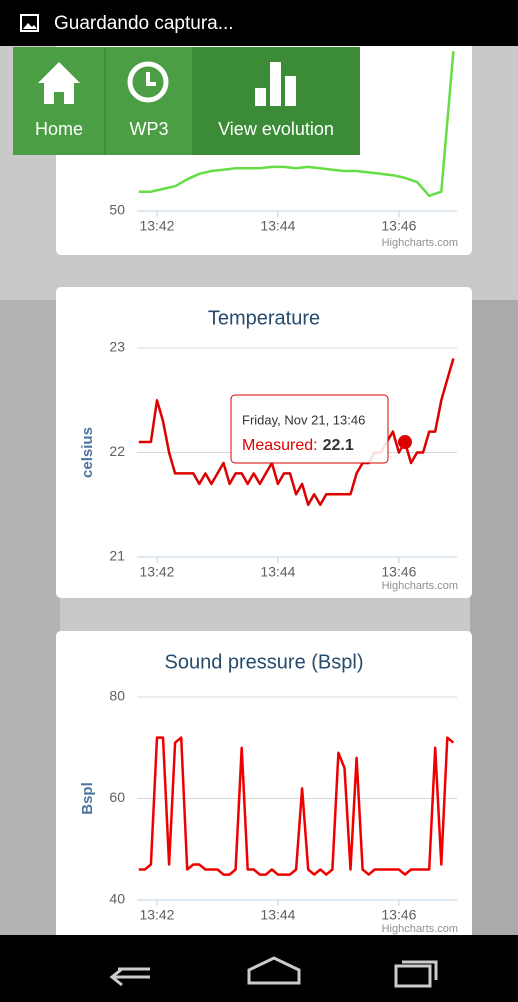 This screenshot has width=518, height=1002. Describe the element at coordinates (117, 696) in the screenshot. I see `y-tick-label: 80` at that location.